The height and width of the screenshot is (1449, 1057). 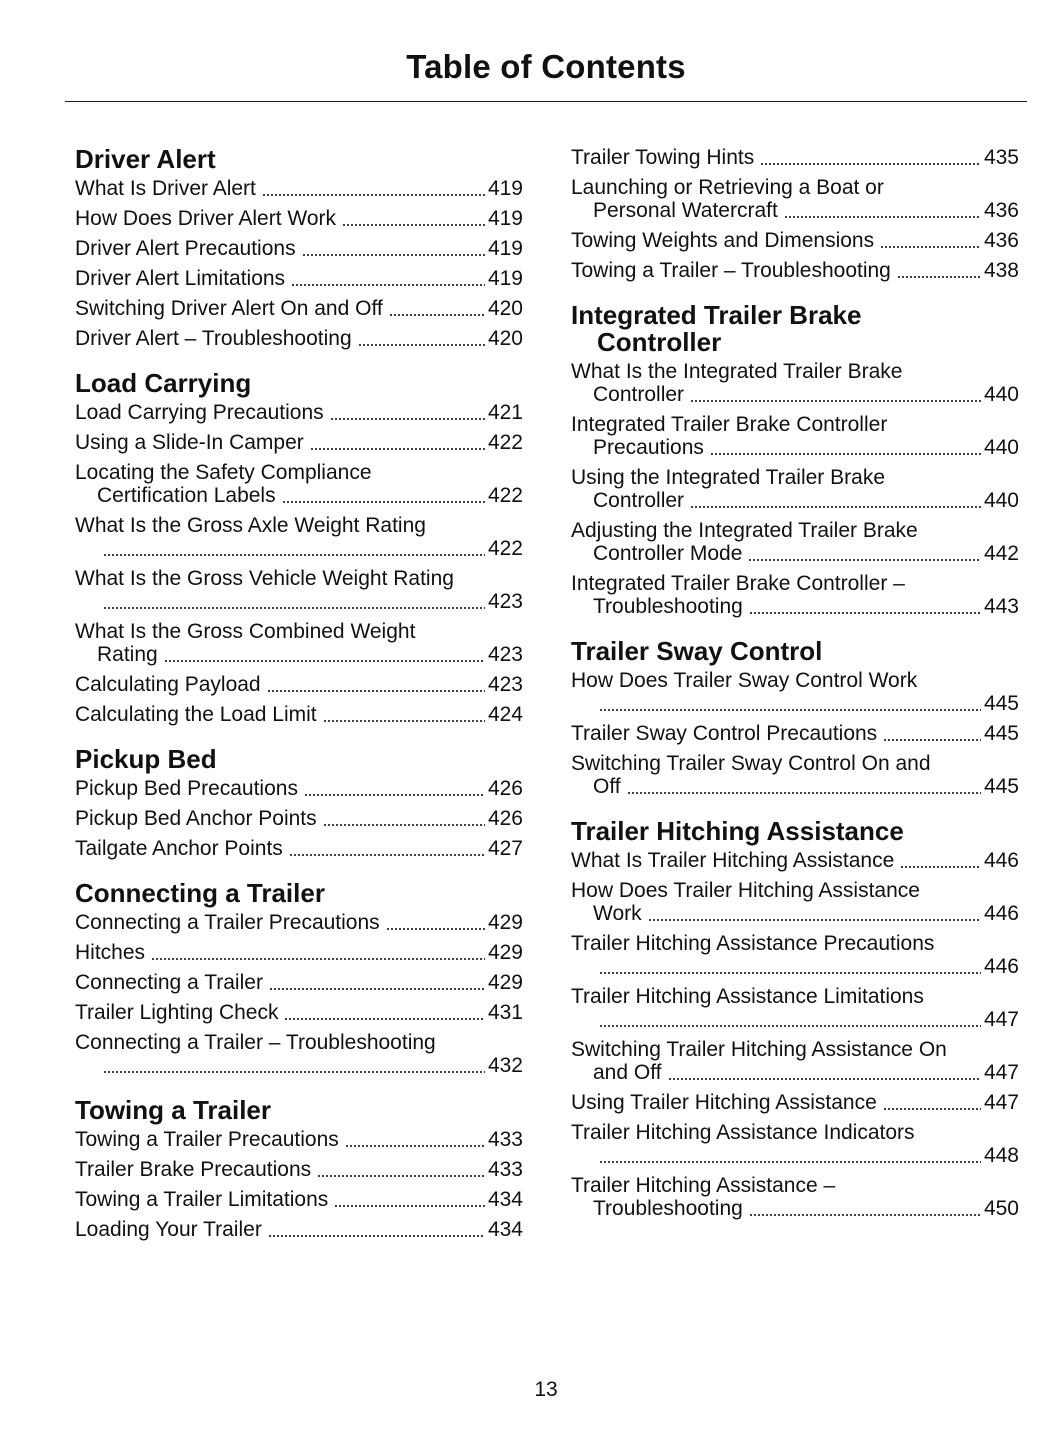 I want to click on toc-entry-page: 427, so click(x=505, y=848).